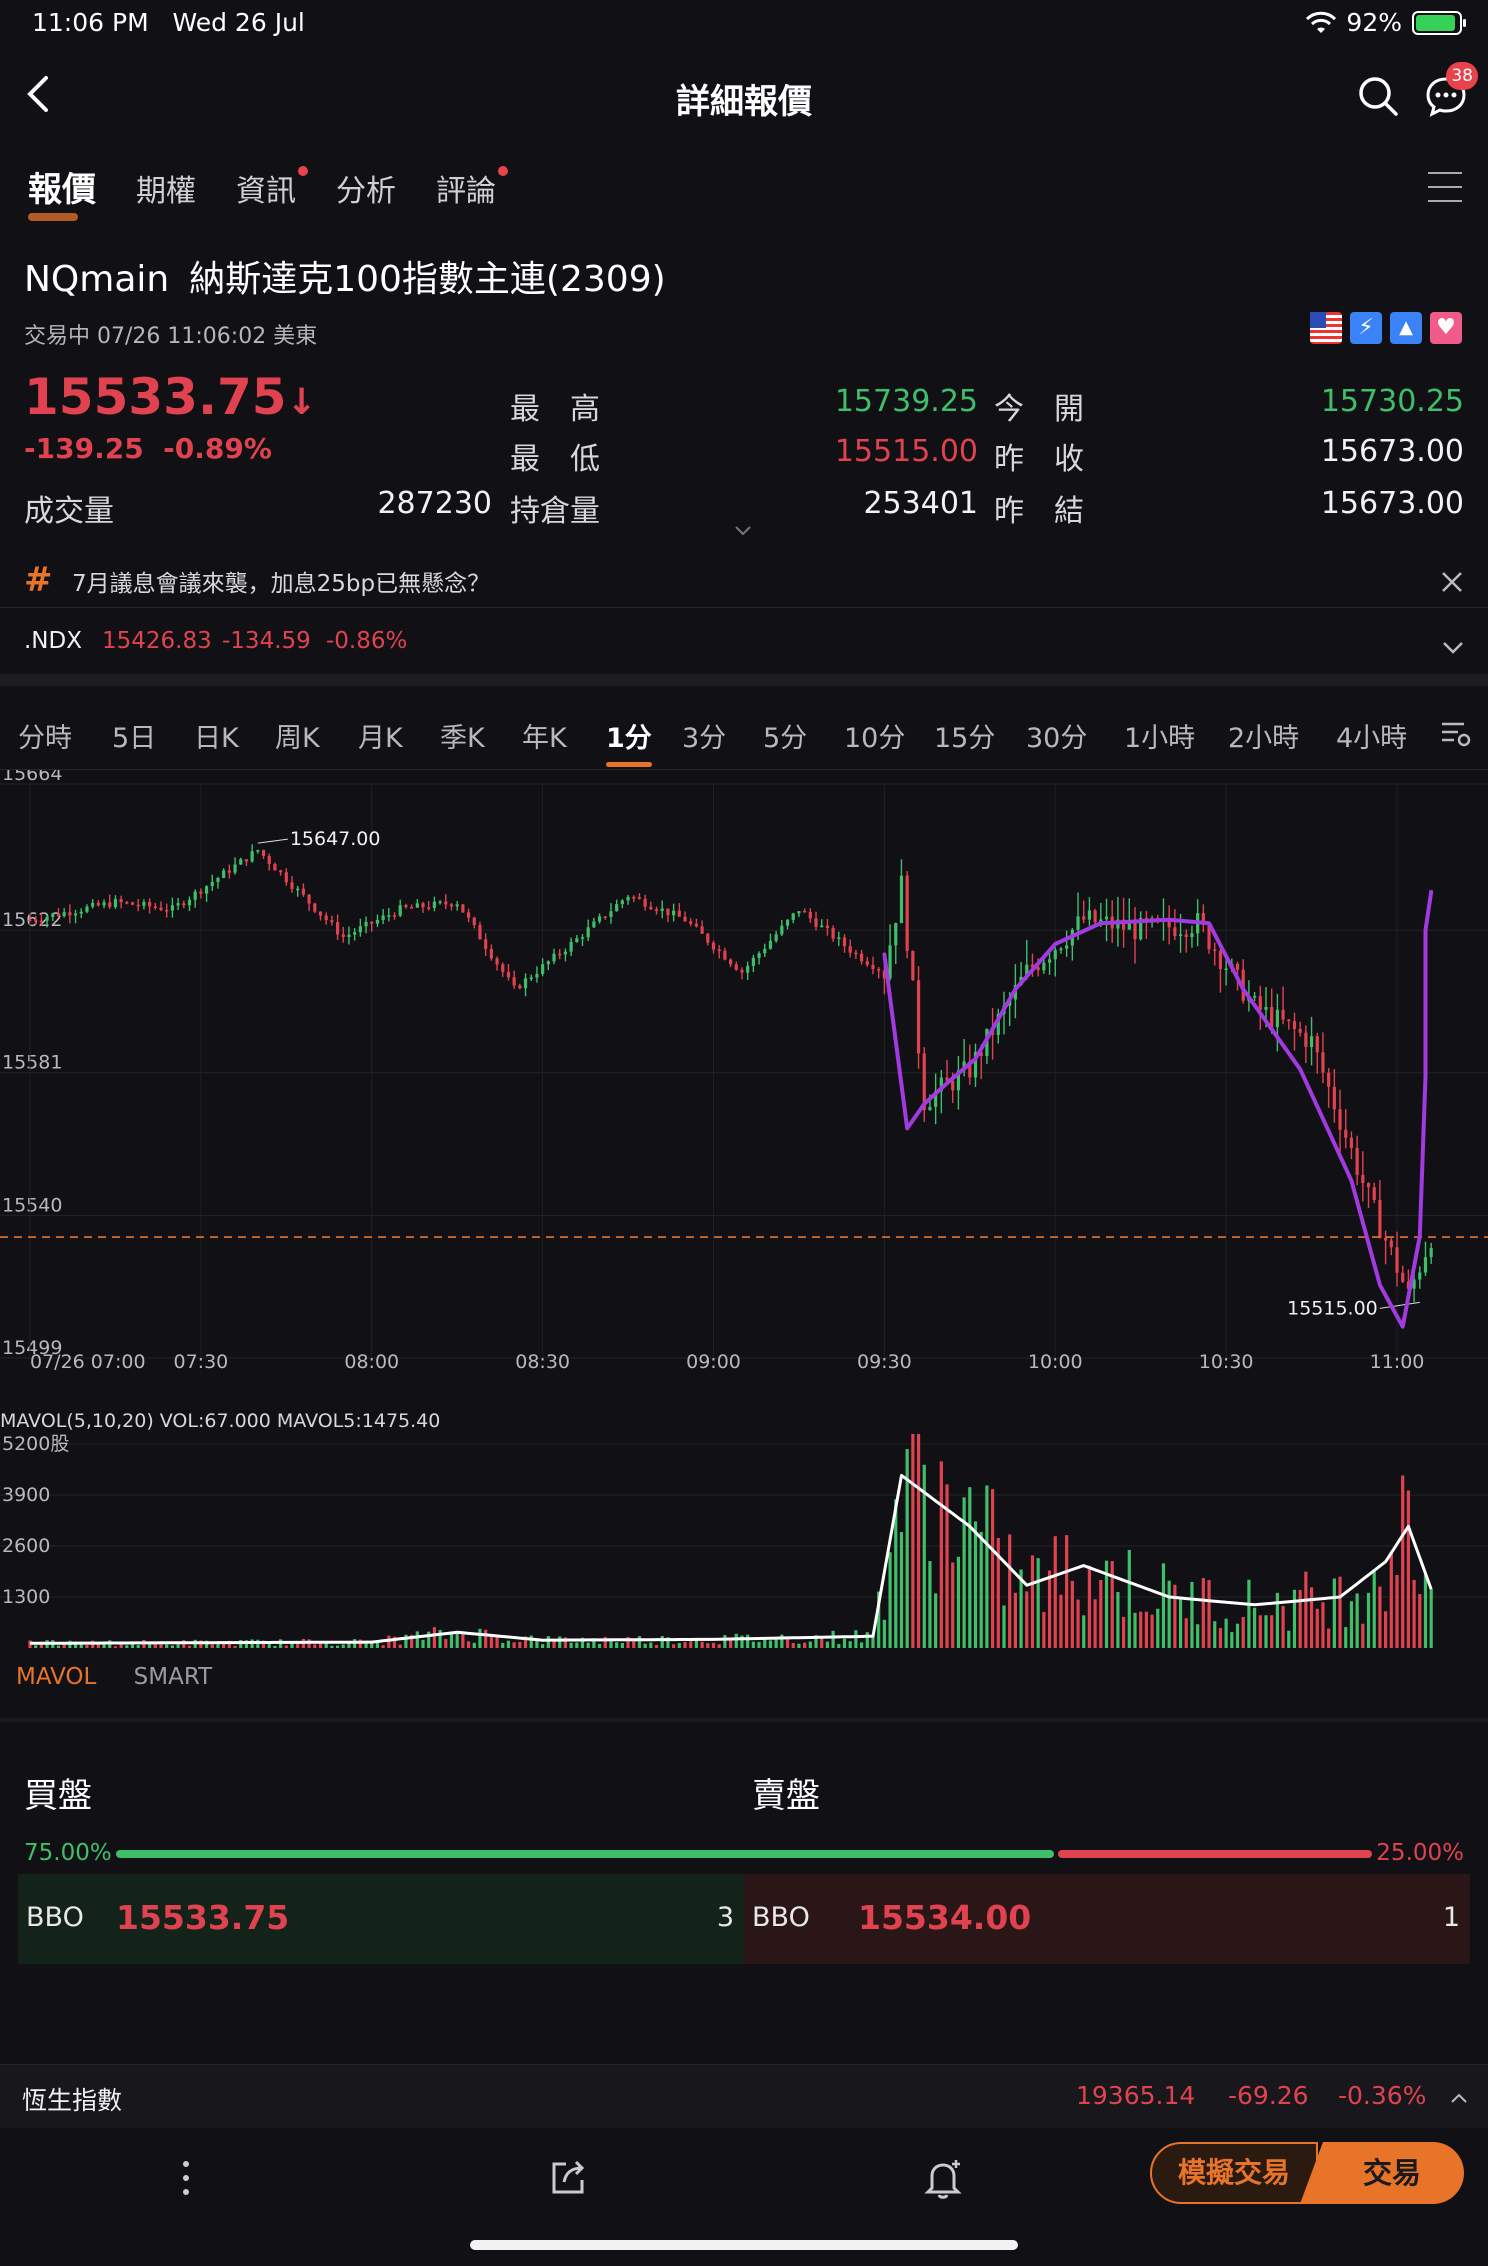 The image size is (1488, 2266). Describe the element at coordinates (1382, 2173) in the screenshot. I see `trade-button: 交易` at that location.